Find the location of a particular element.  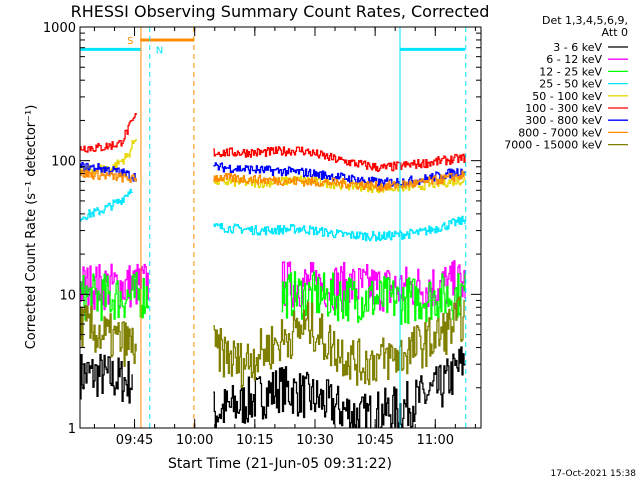

y-axis-label: Corrected Count Rate (s⁻¹ detector⁻¹) is located at coordinates (31, 227).